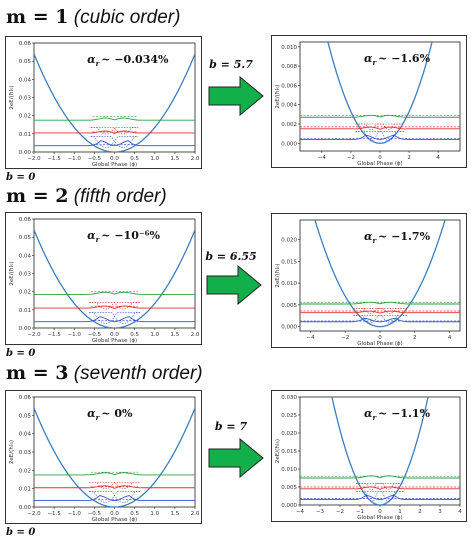  Describe the element at coordinates (25, 135) in the screenshot. I see `y-tick-label: 0.01` at that location.